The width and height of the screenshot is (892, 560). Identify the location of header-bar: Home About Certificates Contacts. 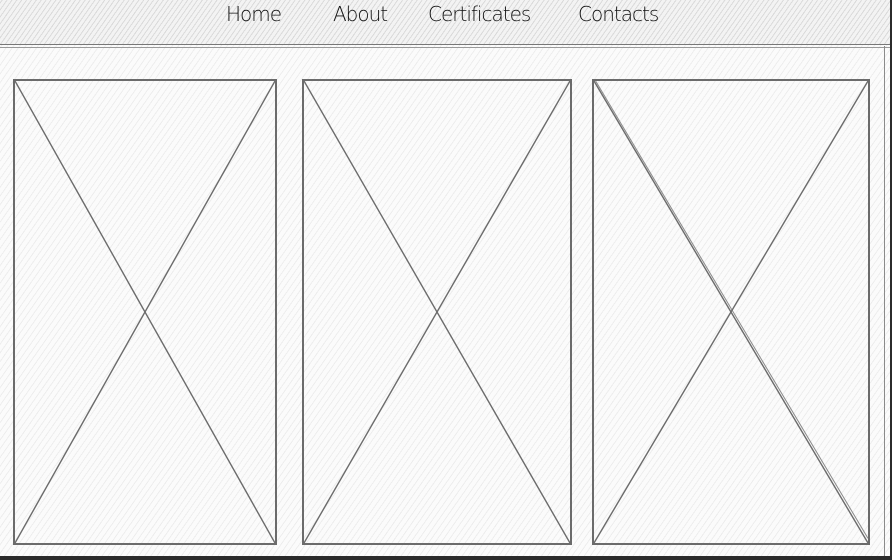
(445, 22).